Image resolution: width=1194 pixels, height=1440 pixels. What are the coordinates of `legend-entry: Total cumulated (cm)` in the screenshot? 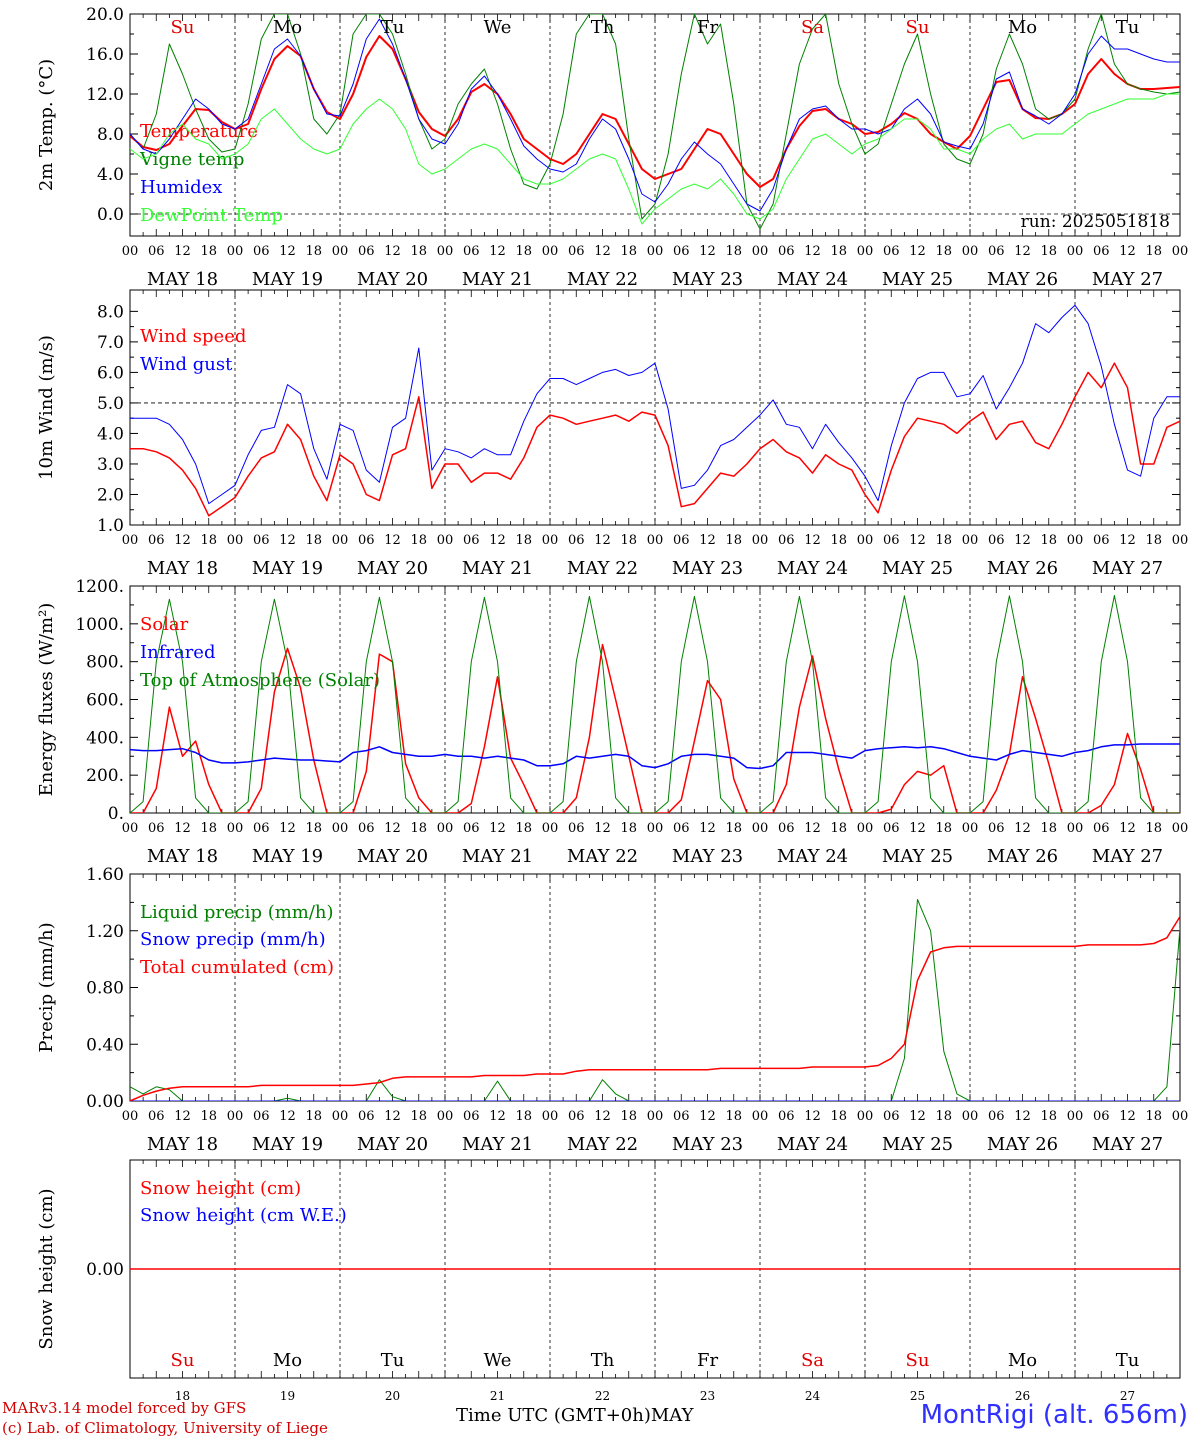 It's located at (237, 967).